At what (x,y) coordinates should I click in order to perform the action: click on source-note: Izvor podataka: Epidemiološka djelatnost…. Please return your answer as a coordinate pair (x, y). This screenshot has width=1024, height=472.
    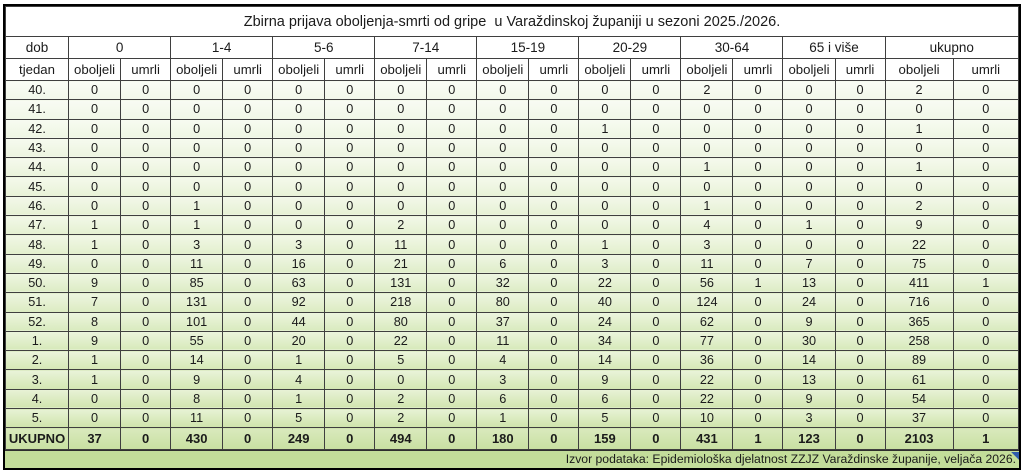
    Looking at the image, I should click on (790, 458).